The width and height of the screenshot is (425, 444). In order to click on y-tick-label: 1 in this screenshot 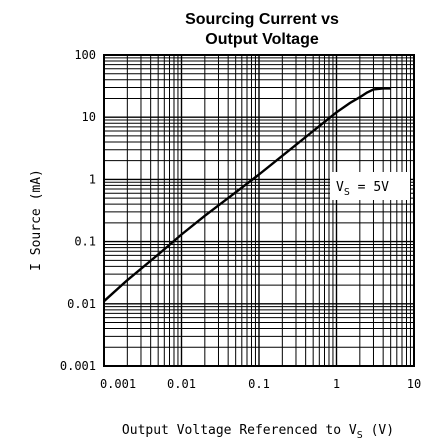, I will do `click(92, 179)`.